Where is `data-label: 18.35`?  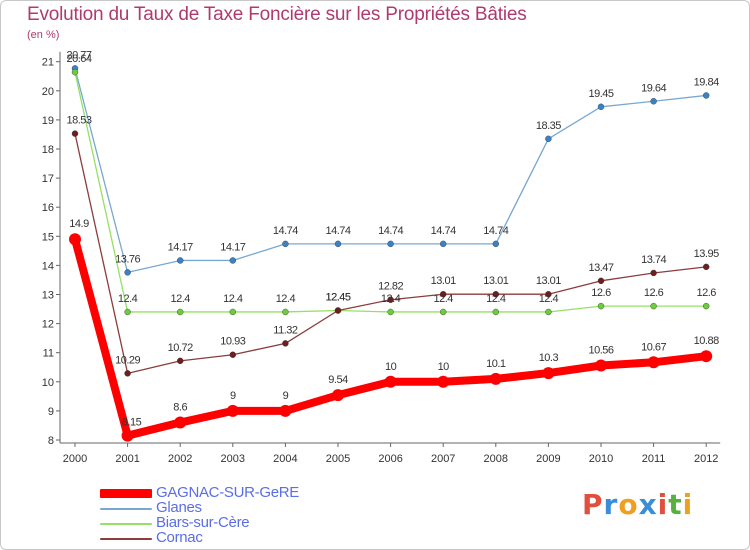
data-label: 18.35 is located at coordinates (548, 126).